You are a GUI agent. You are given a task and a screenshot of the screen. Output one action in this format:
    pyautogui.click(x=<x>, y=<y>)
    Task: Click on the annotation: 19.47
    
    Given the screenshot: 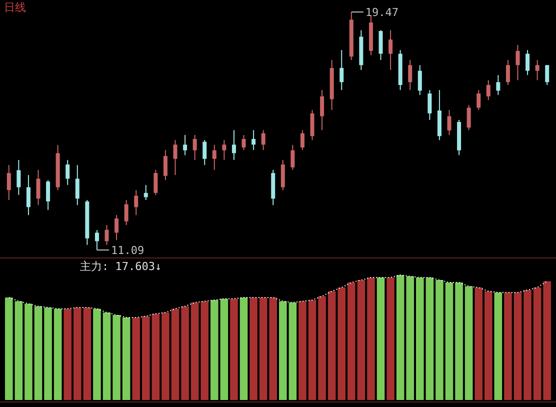 What is the action you would take?
    pyautogui.click(x=382, y=12)
    